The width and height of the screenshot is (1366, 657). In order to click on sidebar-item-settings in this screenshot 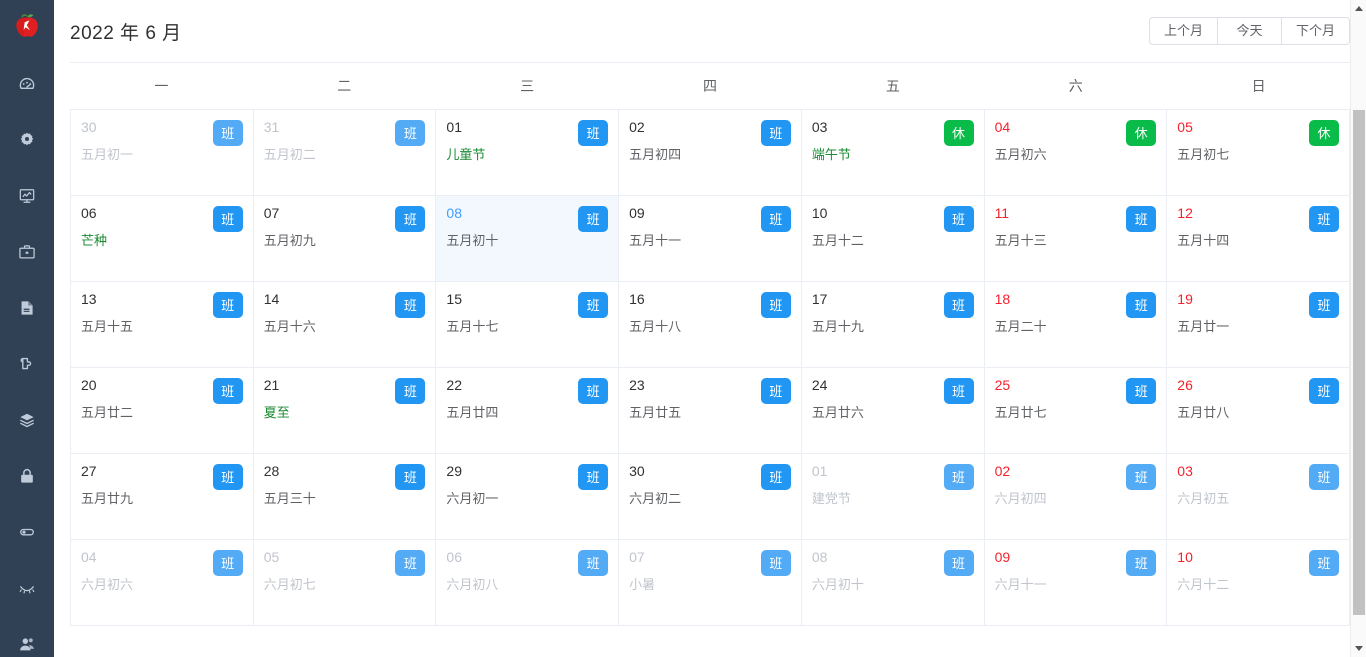, I will do `click(27, 140)`.